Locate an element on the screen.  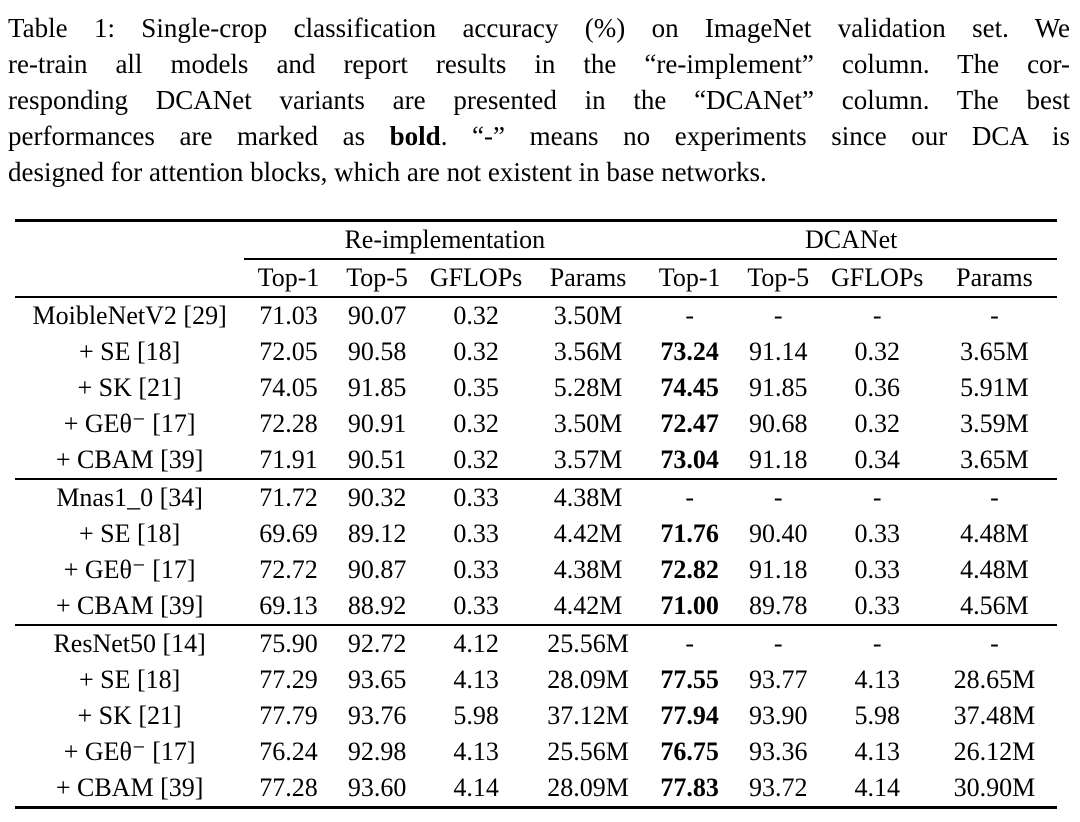
value-cell: 72.05 is located at coordinates (288, 351).